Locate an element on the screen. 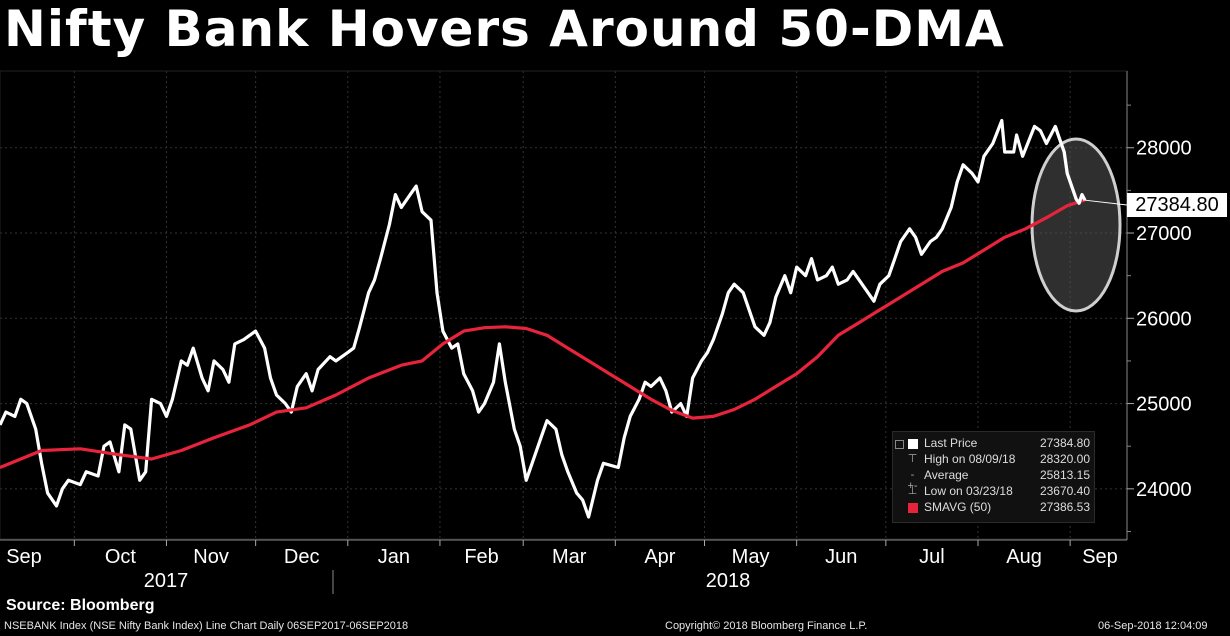  x-month-label: Feb is located at coordinates (481, 557).